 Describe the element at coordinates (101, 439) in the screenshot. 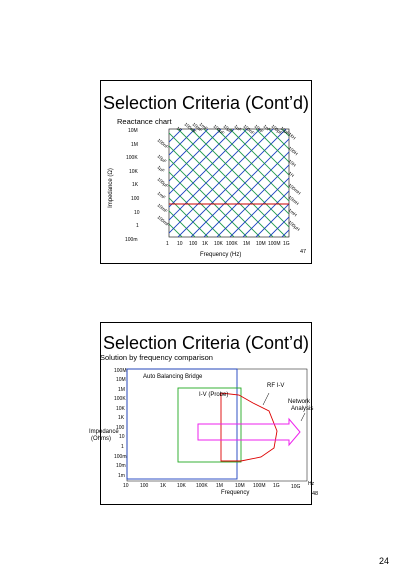

I see `y-axis-label-unit: (Ohms)` at that location.